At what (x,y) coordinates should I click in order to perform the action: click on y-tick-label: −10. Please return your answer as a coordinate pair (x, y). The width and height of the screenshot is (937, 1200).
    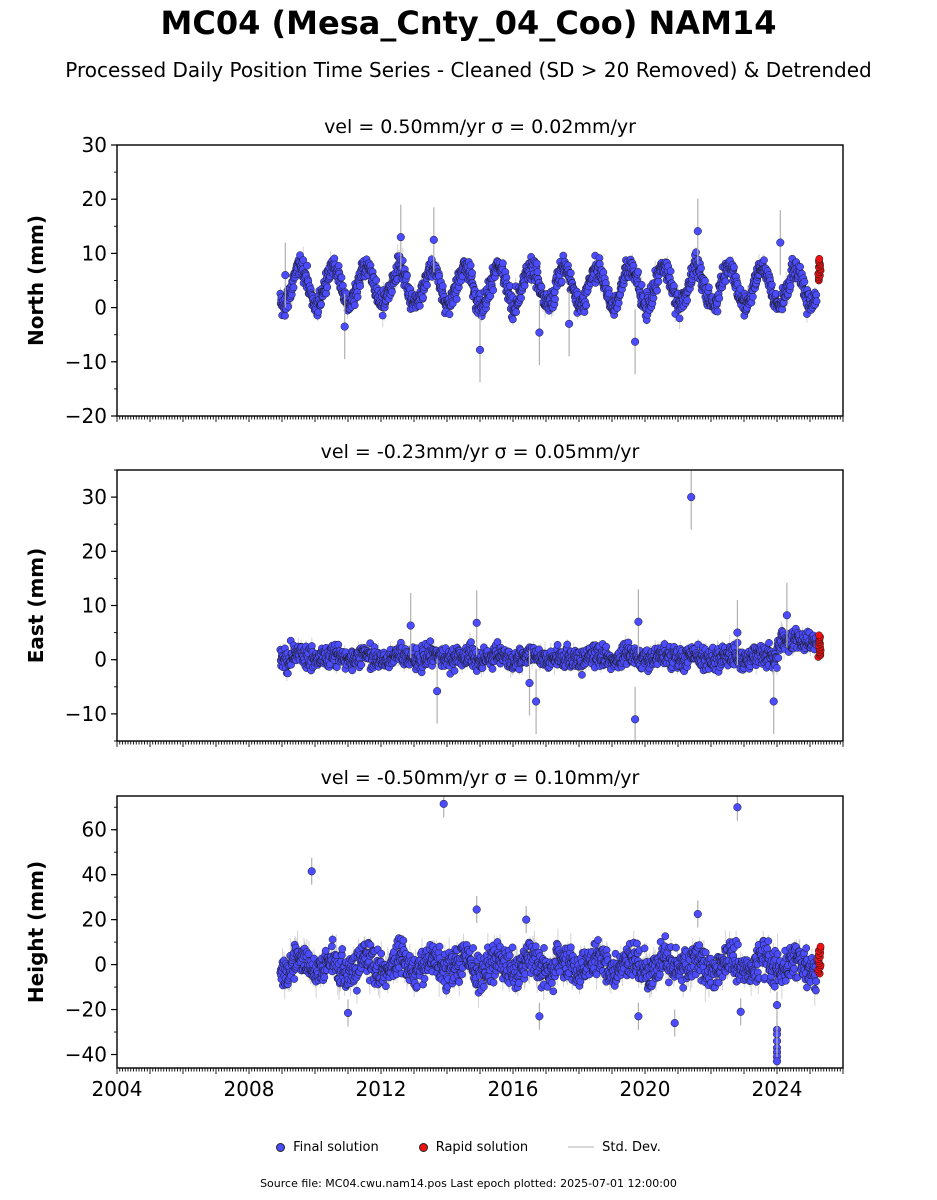
    Looking at the image, I should click on (86, 362).